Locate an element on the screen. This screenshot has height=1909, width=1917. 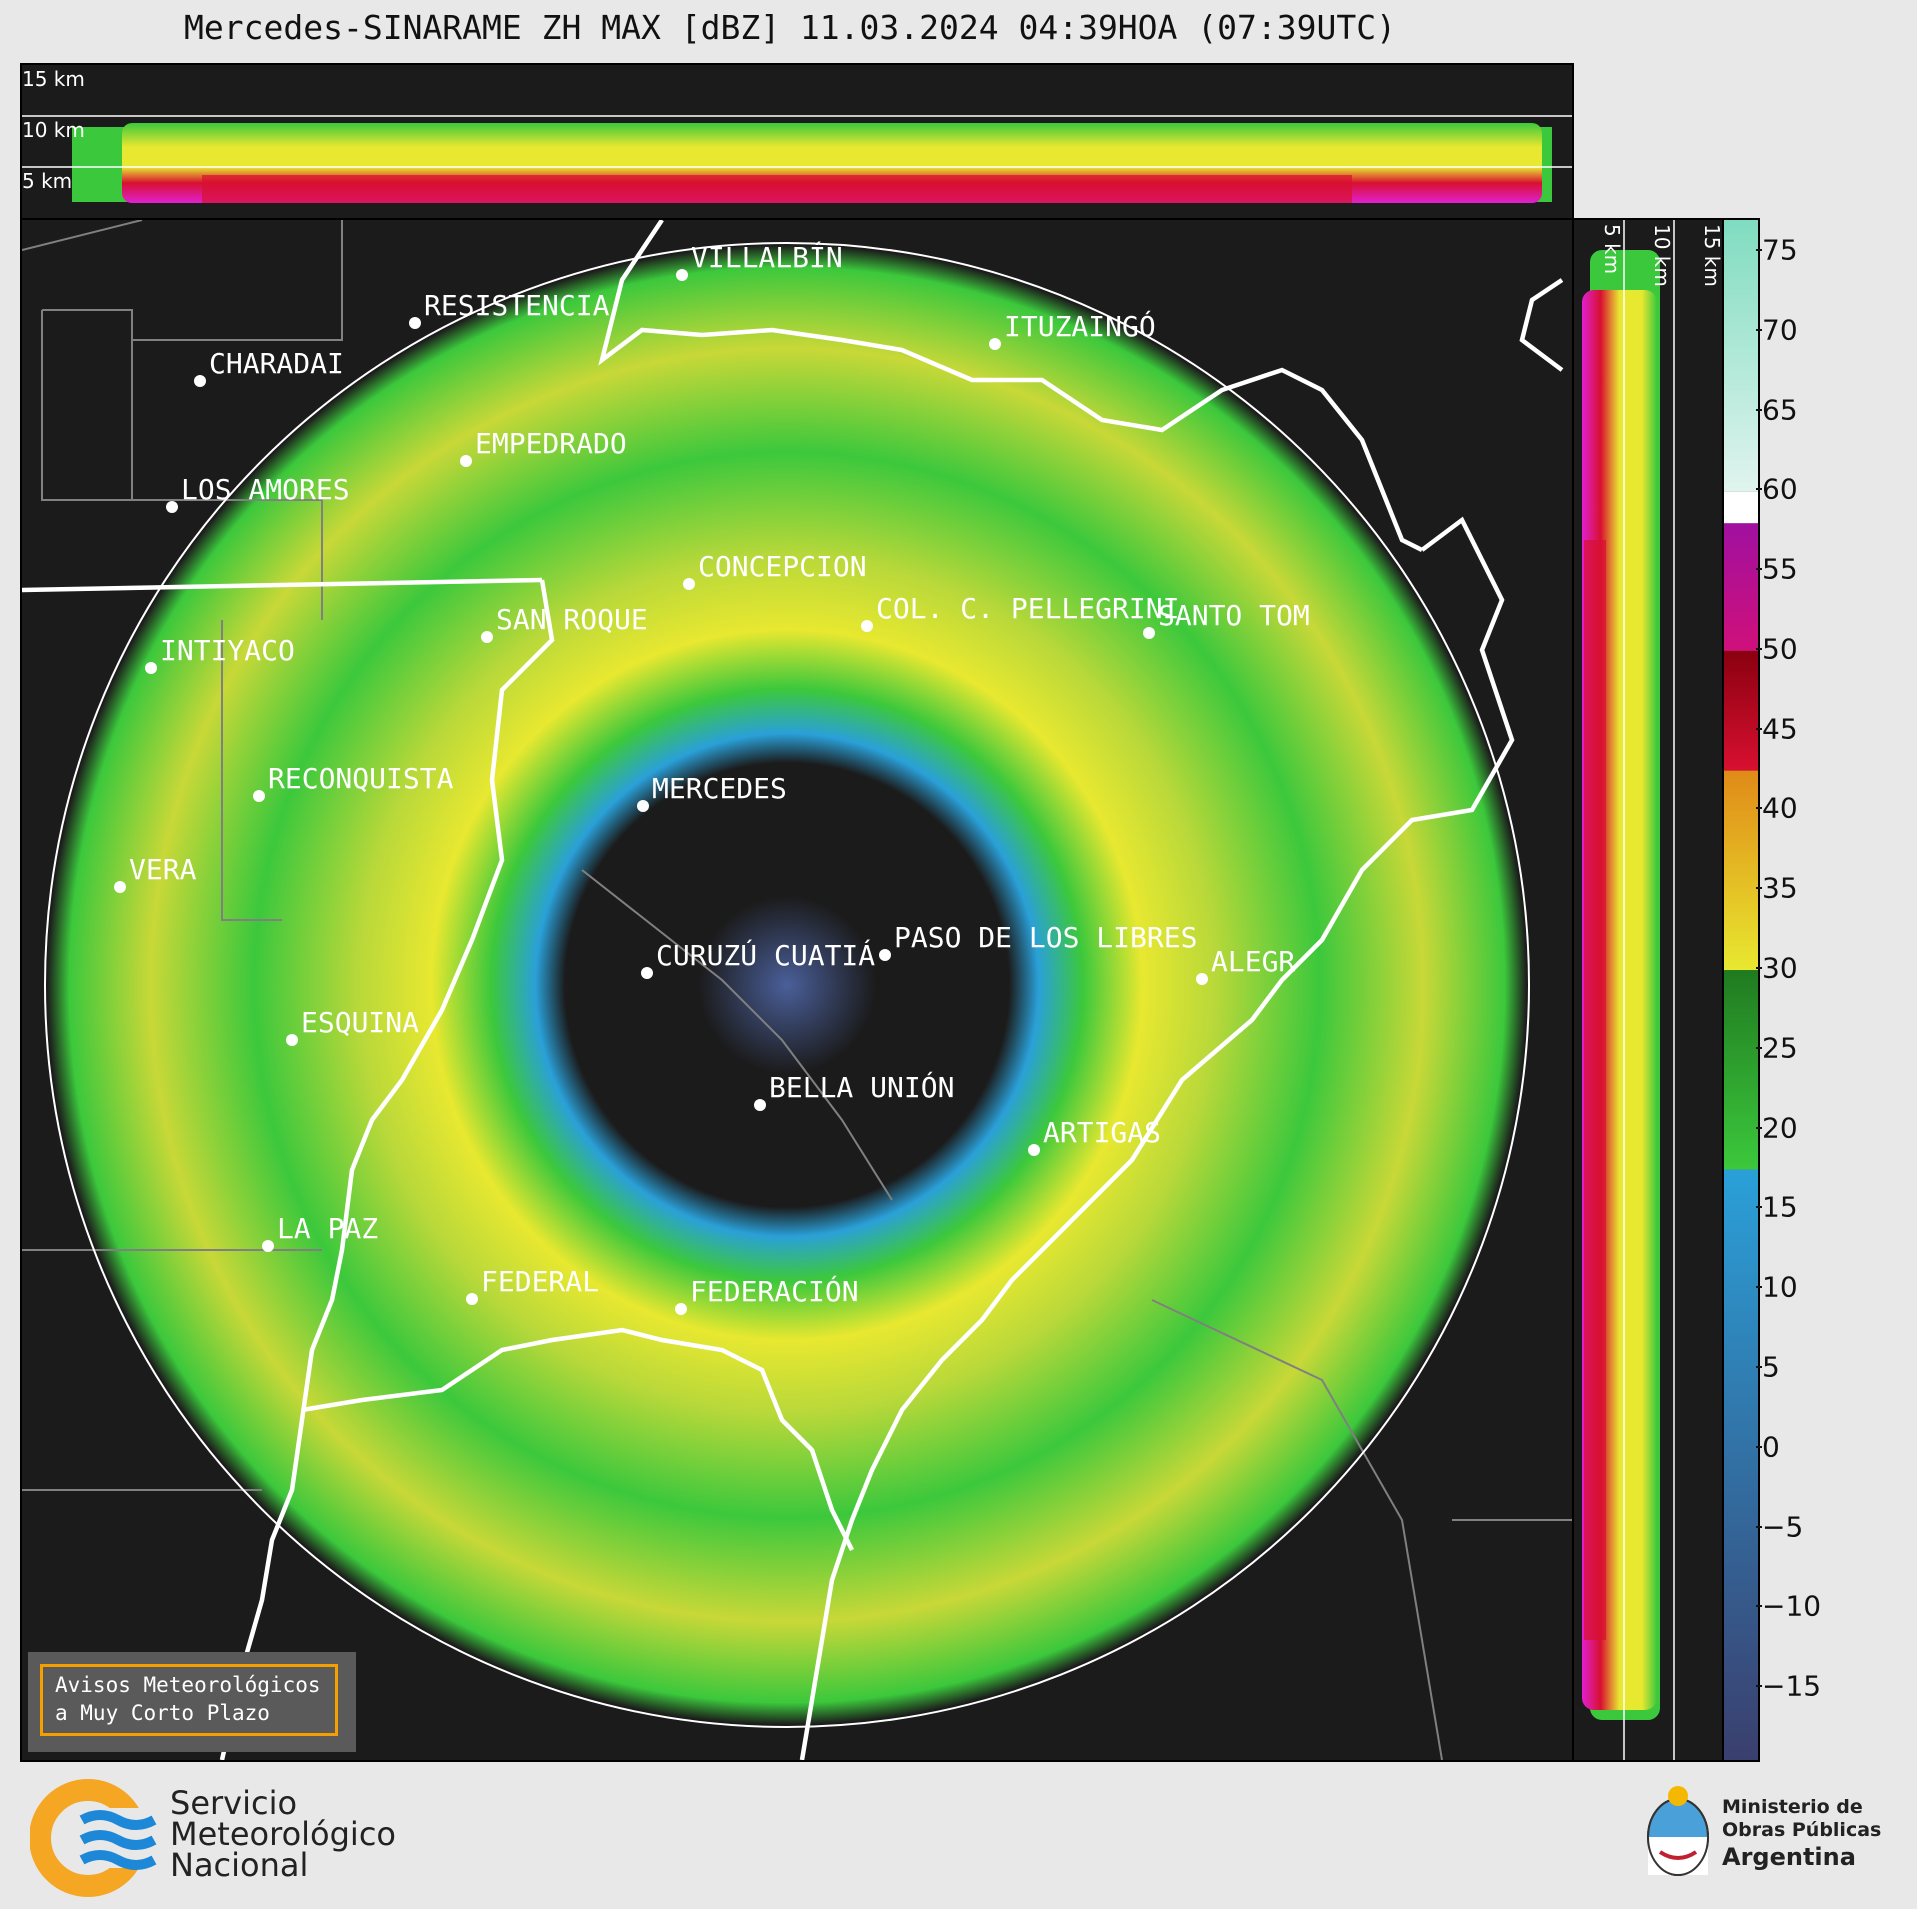
city-label: FEDERAL is located at coordinates (540, 1281).